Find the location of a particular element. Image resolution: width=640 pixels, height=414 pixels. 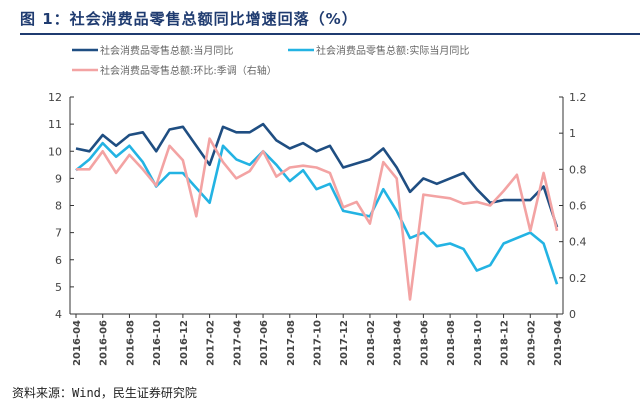

right-tick-label: 0.2 is located at coordinates (578, 278).